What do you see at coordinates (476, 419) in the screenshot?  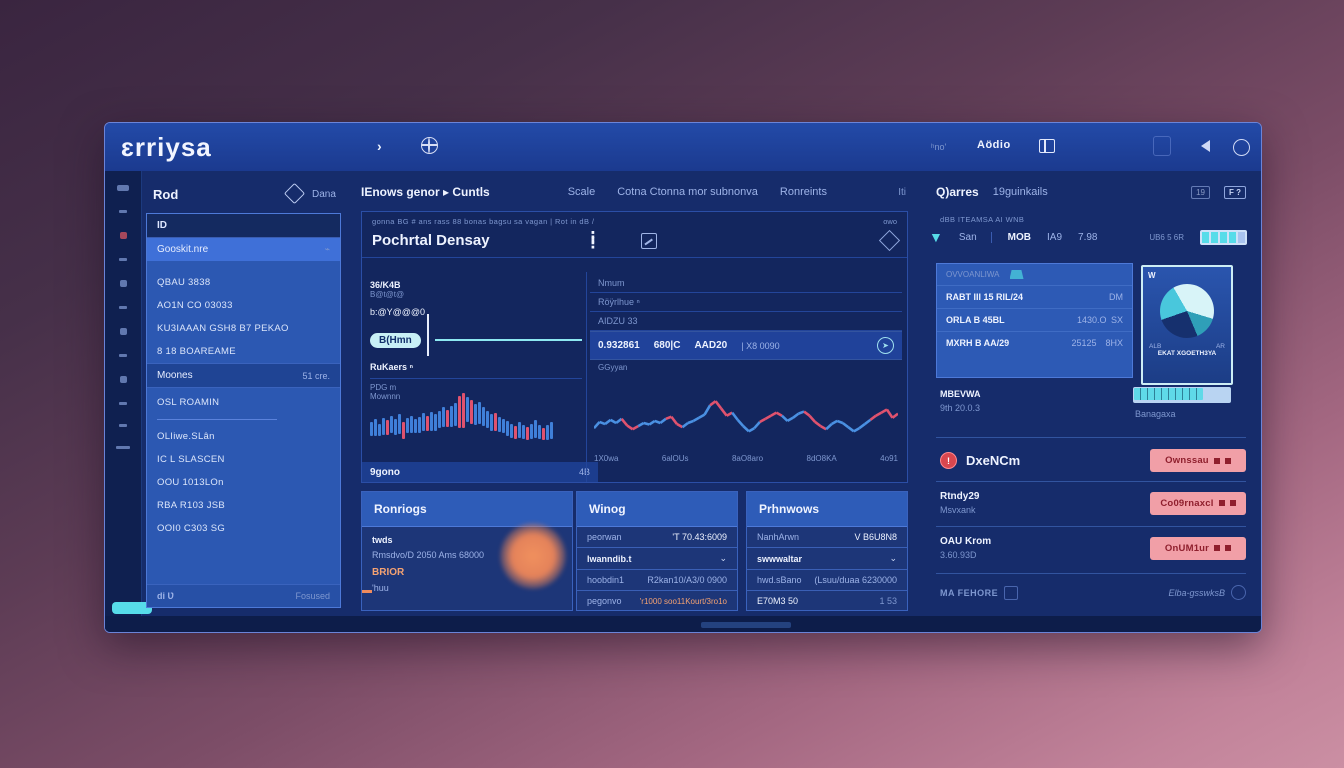 I see `candlestick-chart` at bounding box center [476, 419].